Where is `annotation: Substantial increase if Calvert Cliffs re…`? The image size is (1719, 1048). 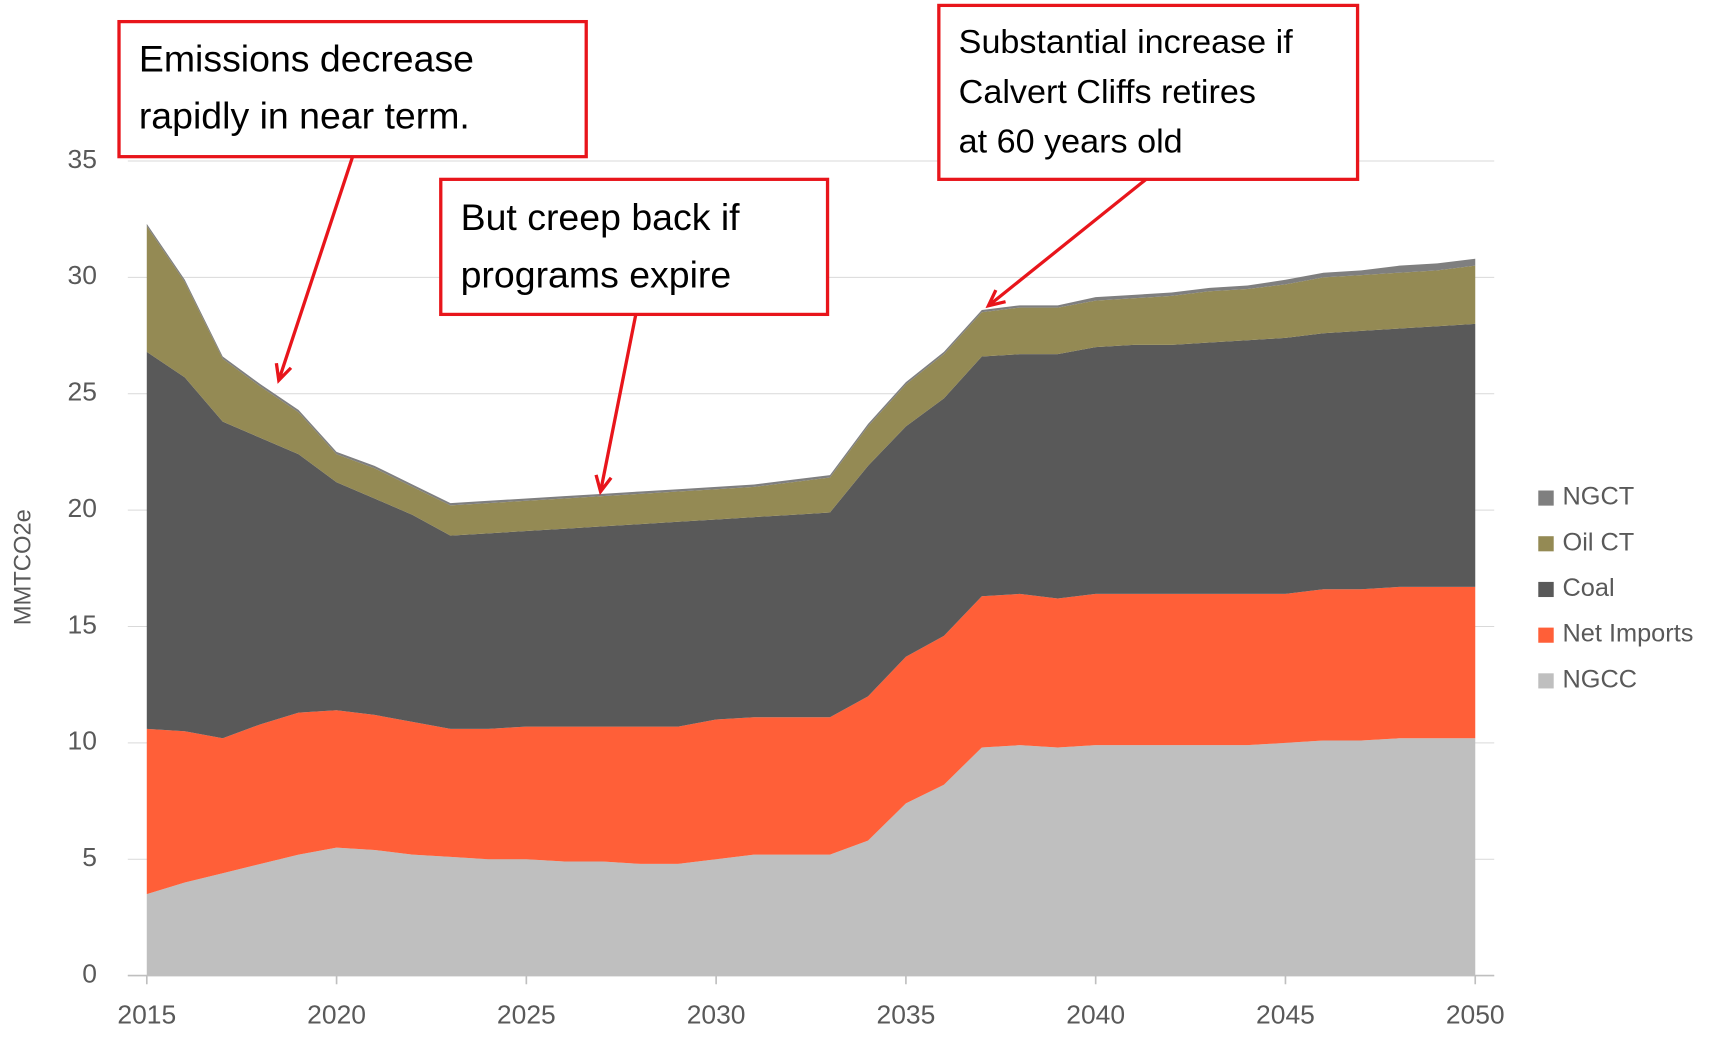 annotation: Substantial increase if Calvert Cliffs re… is located at coordinates (1148, 156).